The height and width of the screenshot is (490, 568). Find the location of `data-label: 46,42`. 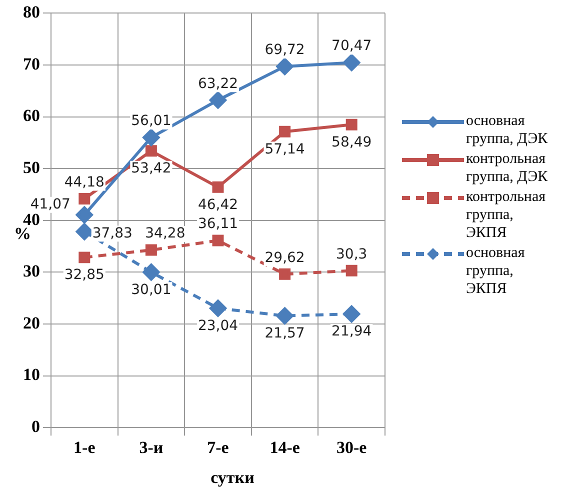

data-label: 46,42 is located at coordinates (218, 204).